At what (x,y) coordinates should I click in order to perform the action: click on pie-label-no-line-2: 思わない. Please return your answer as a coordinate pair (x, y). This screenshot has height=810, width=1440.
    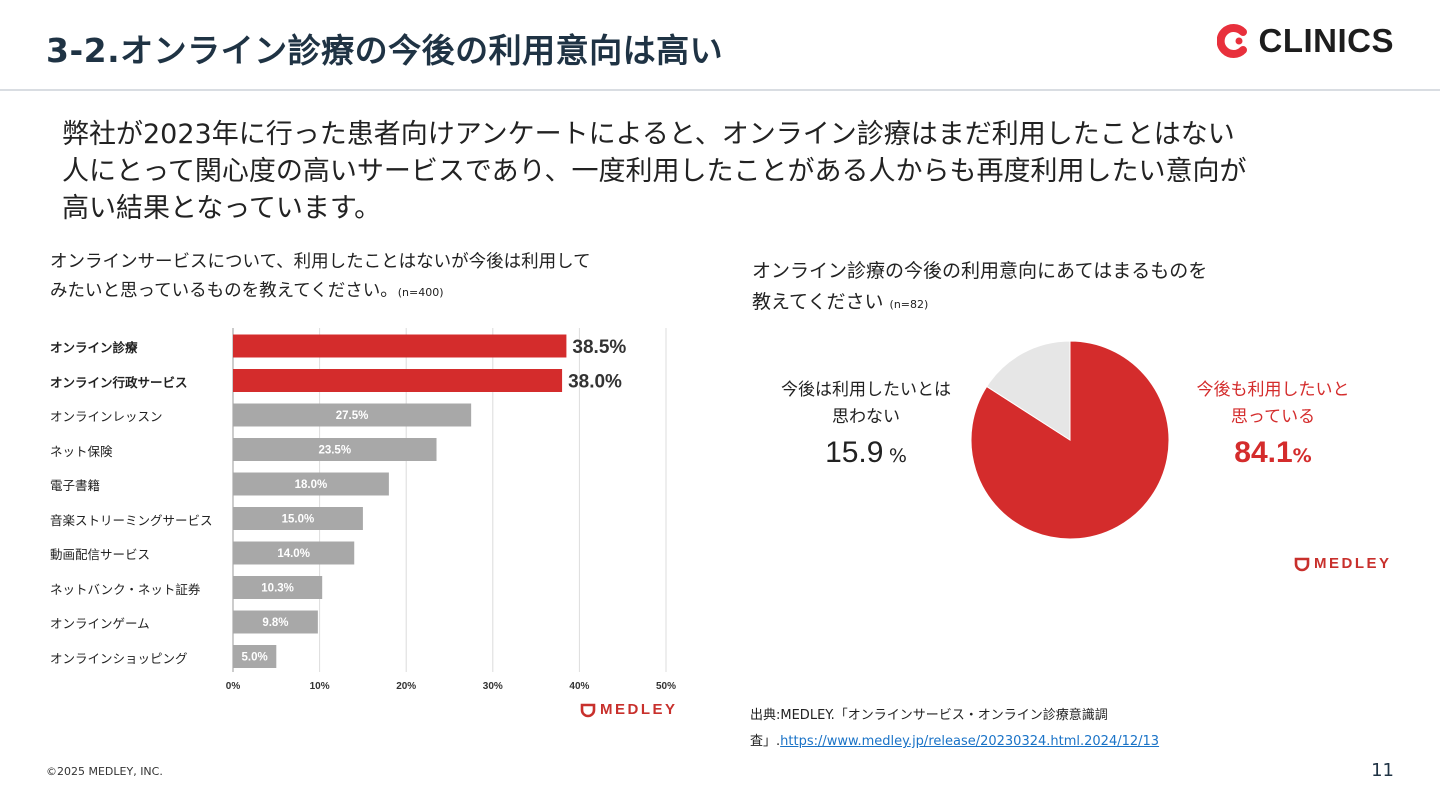
    Looking at the image, I should click on (866, 417).